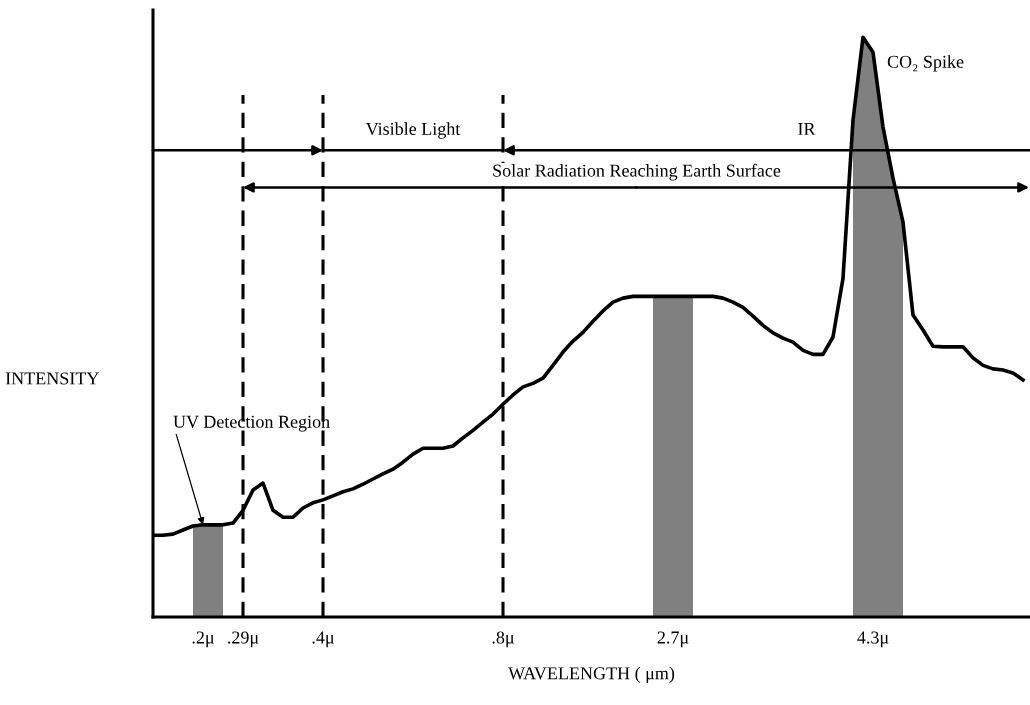 The width and height of the screenshot is (1030, 705). I want to click on x-tick-label: 2.7μ, so click(673, 639).